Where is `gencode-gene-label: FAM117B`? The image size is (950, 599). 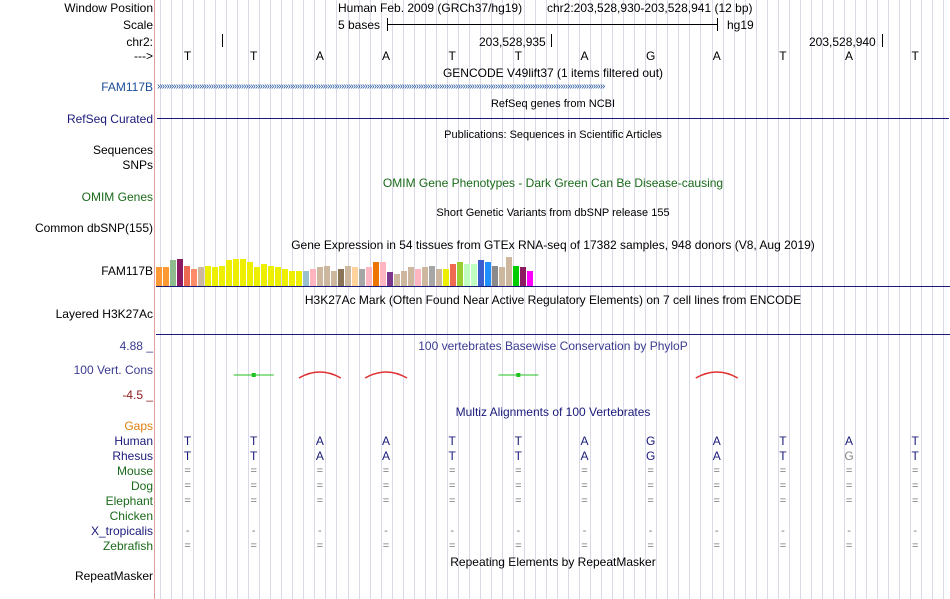
gencode-gene-label: FAM117B is located at coordinates (127, 87).